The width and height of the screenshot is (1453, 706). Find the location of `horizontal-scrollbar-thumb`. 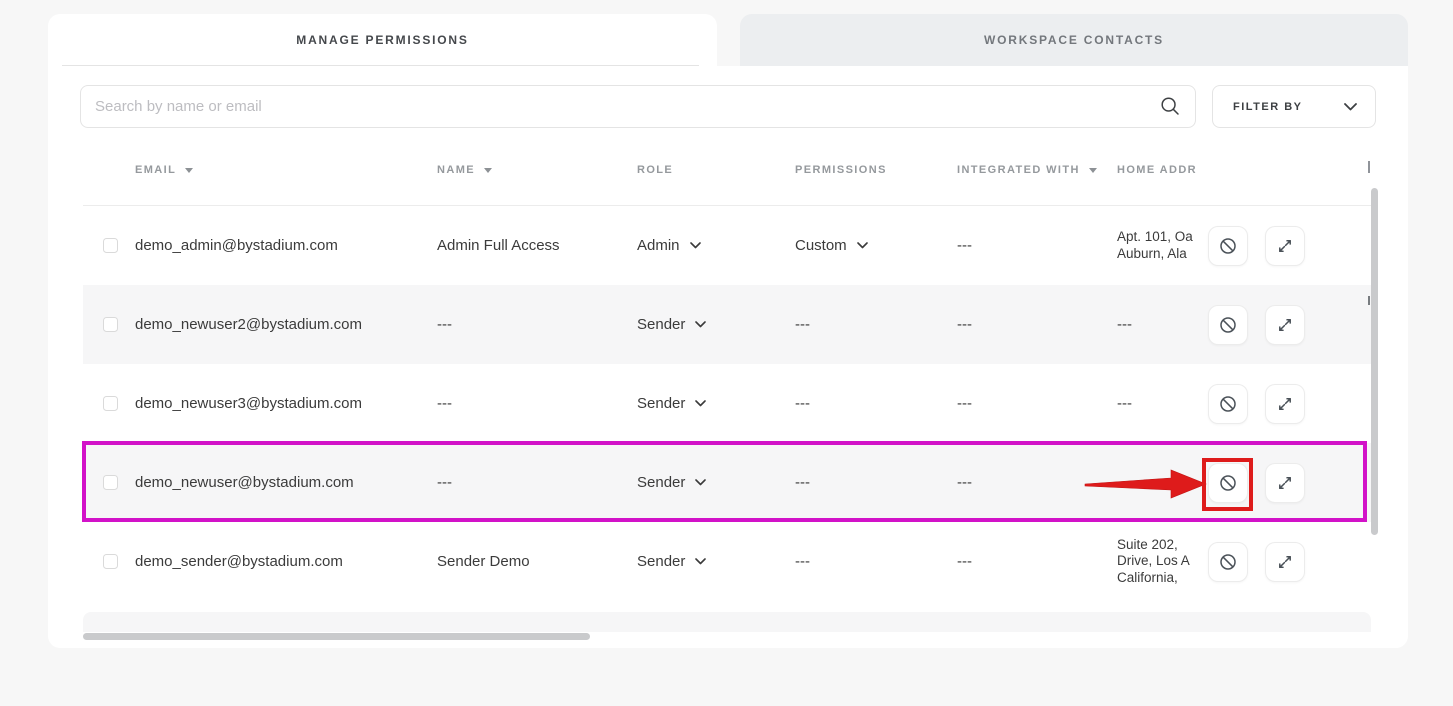

horizontal-scrollbar-thumb is located at coordinates (336, 636).